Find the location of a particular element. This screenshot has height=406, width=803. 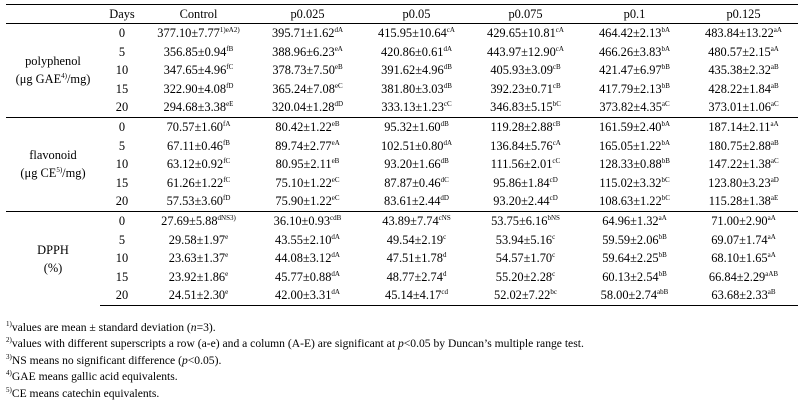

cell-superscript: abB is located at coordinates (663, 292).